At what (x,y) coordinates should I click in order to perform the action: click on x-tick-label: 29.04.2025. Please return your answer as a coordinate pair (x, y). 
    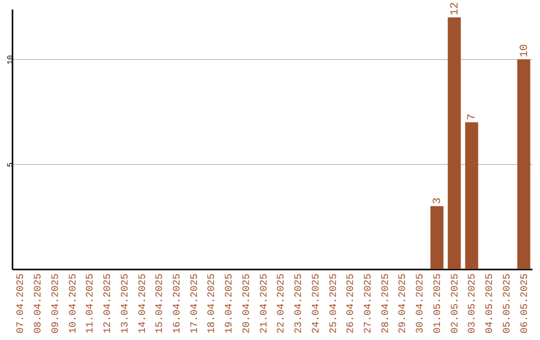
    Looking at the image, I should click on (404, 304).